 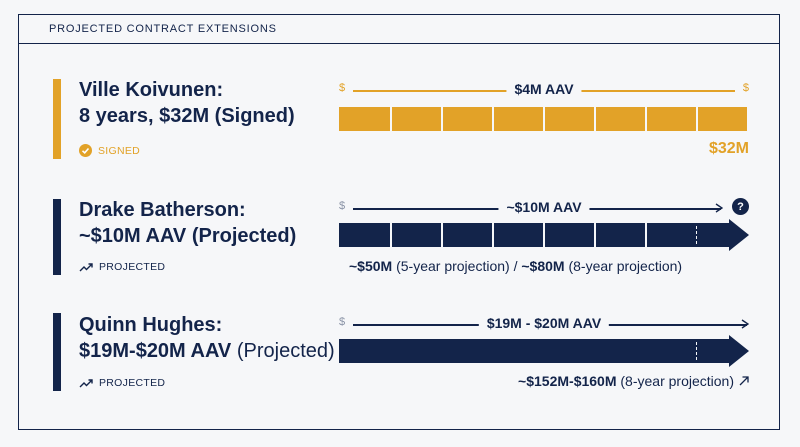 I want to click on total-value: $32M, so click(x=728, y=148).